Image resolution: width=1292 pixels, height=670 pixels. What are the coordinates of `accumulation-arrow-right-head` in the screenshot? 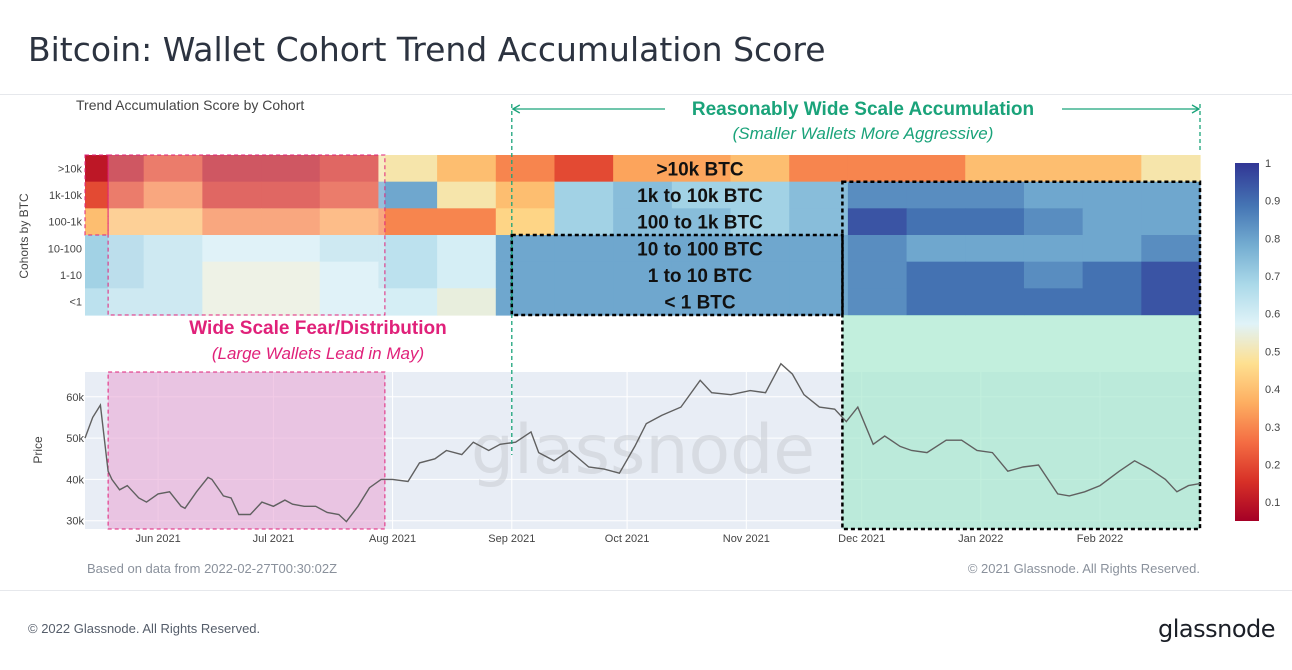 It's located at (1196, 109).